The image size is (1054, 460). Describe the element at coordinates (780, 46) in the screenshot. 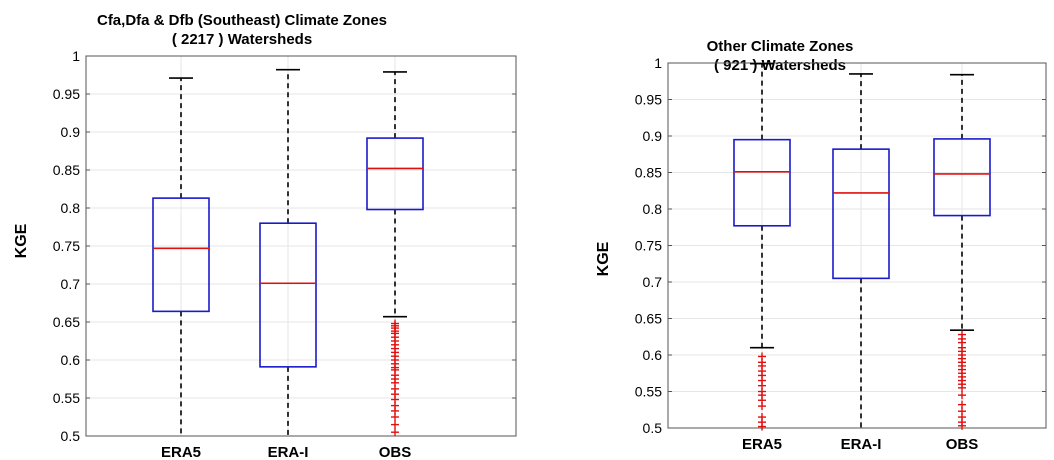

I see `chart-2-title-line-1: Other Climate Zones` at that location.